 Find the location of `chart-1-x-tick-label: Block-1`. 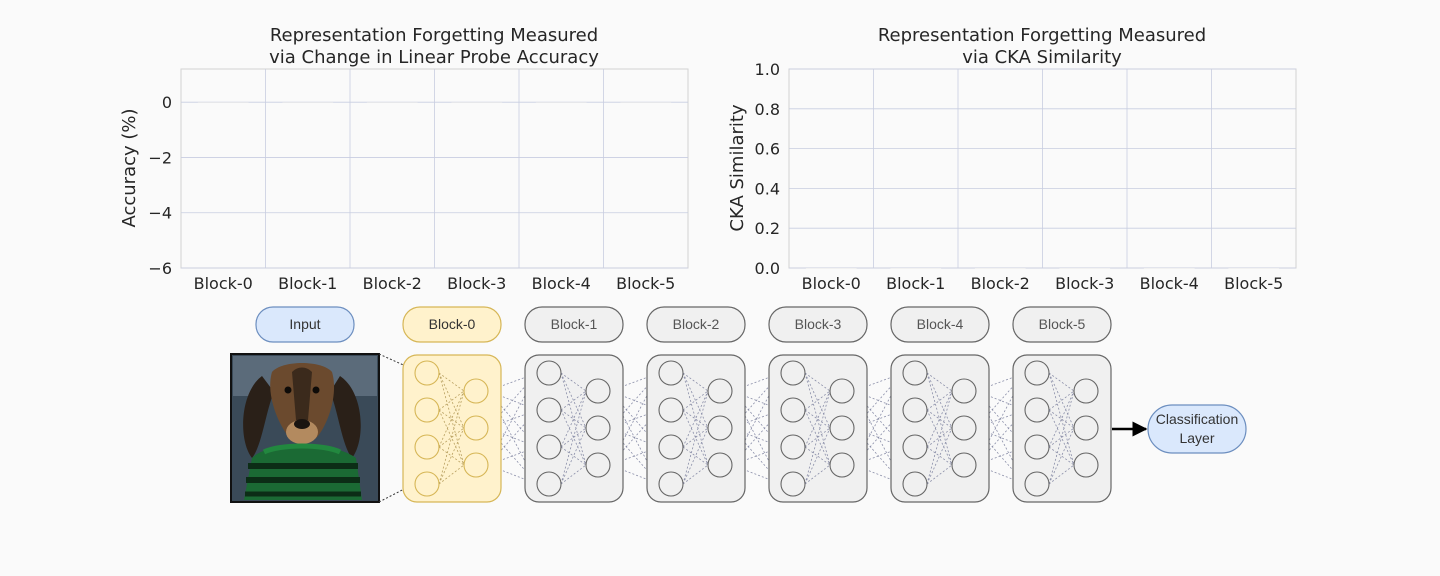

chart-1-x-tick-label: Block-1 is located at coordinates (307, 283).